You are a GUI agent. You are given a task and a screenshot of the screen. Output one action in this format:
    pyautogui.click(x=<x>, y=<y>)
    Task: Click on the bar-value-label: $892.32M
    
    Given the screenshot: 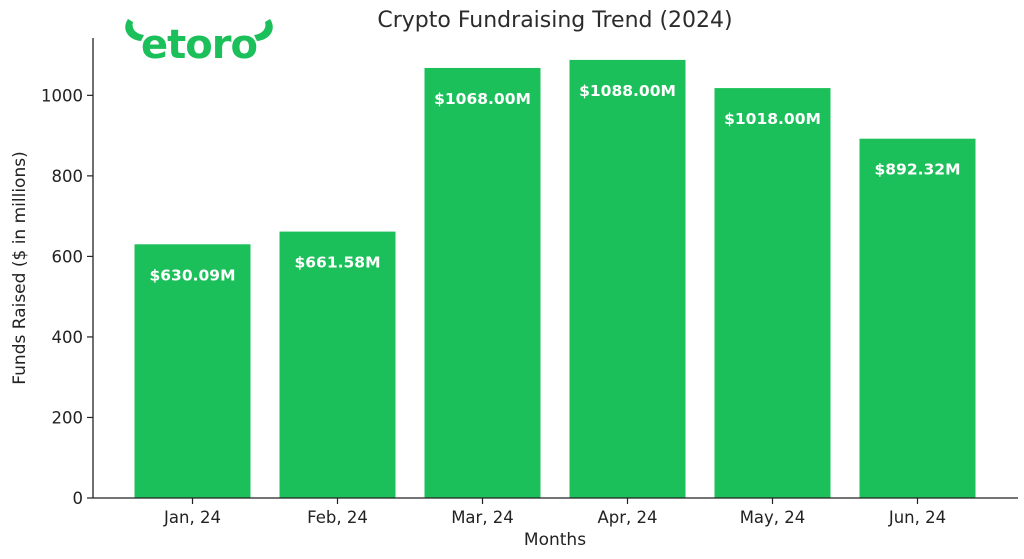 What is the action you would take?
    pyautogui.click(x=917, y=170)
    